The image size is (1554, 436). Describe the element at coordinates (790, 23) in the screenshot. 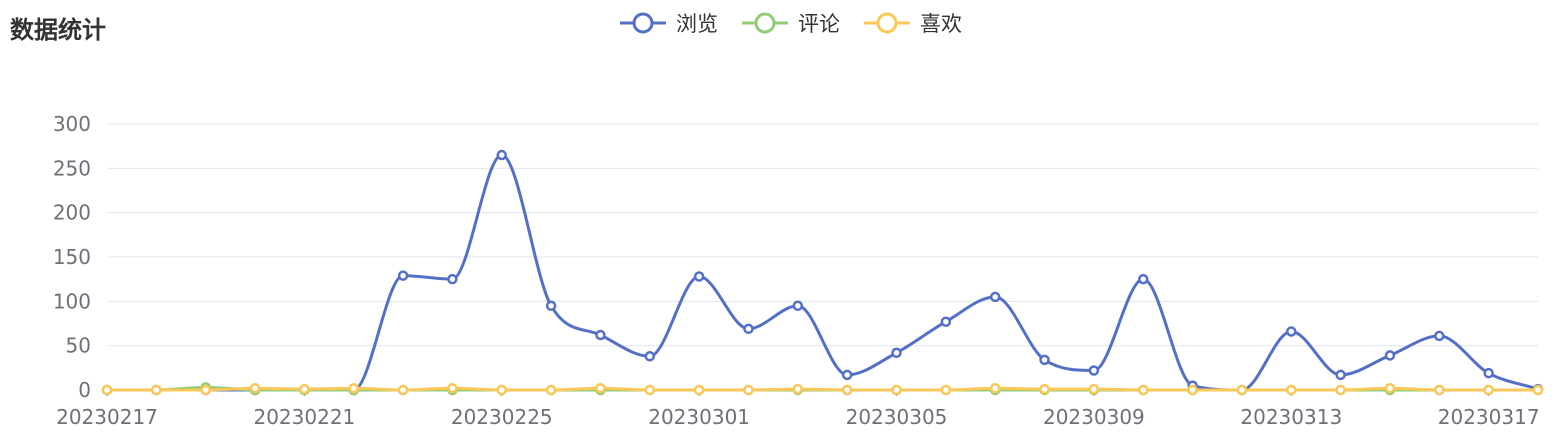

I see `legend-item-comments: 评论` at that location.